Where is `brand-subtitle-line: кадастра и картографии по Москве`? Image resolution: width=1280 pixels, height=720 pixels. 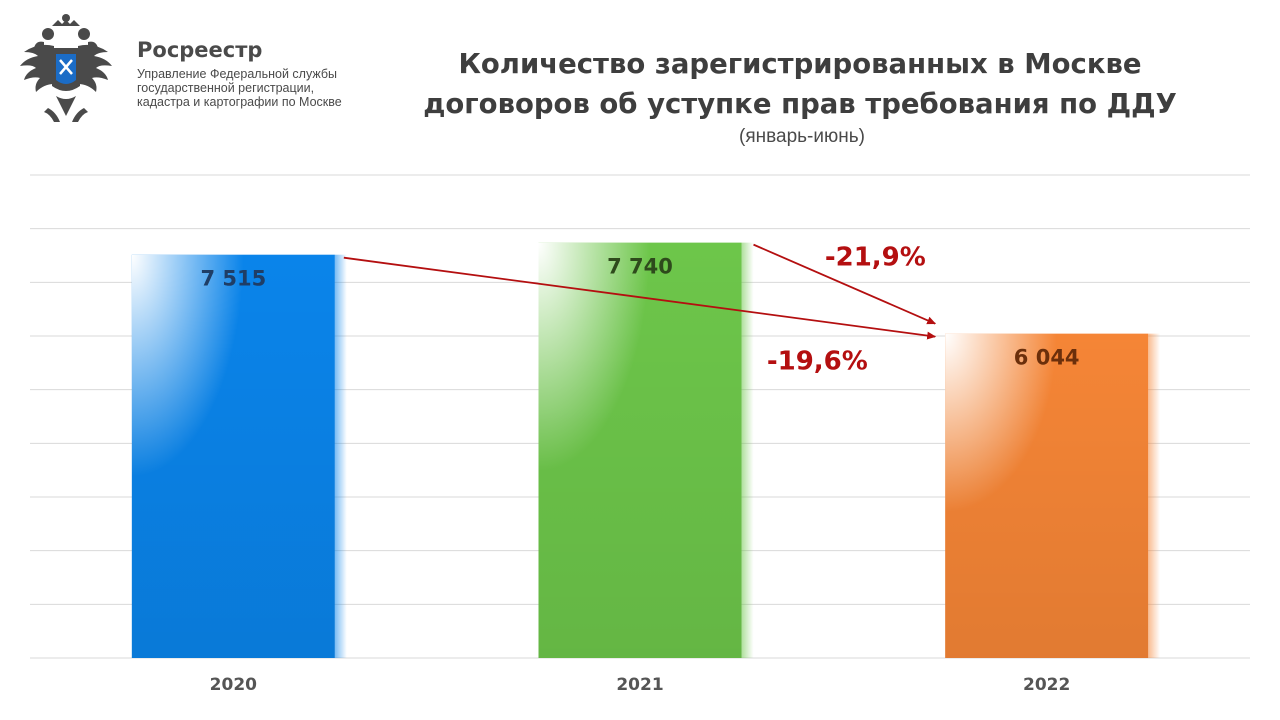 brand-subtitle-line: кадастра и картографии по Москве is located at coordinates (239, 102).